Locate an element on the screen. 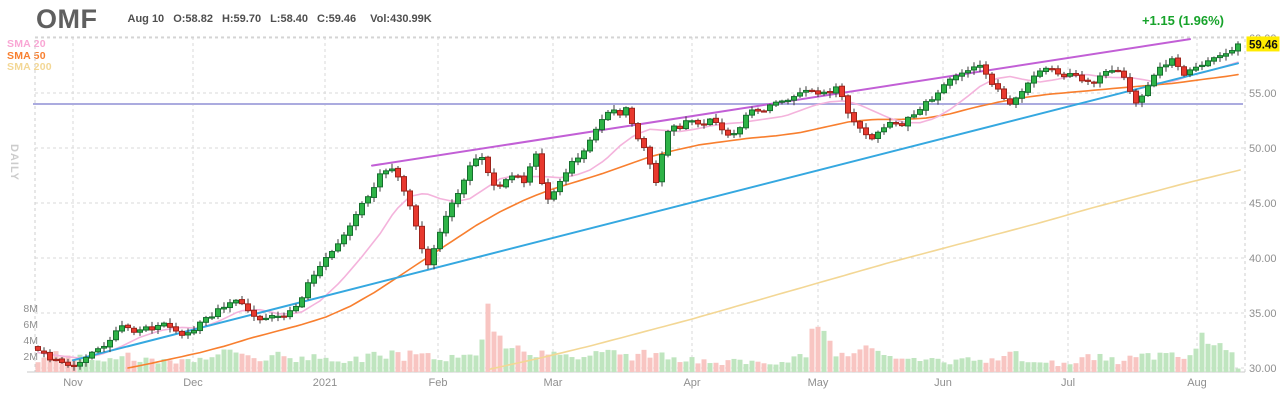  legend-sma50: SMA 50 is located at coordinates (26, 55).